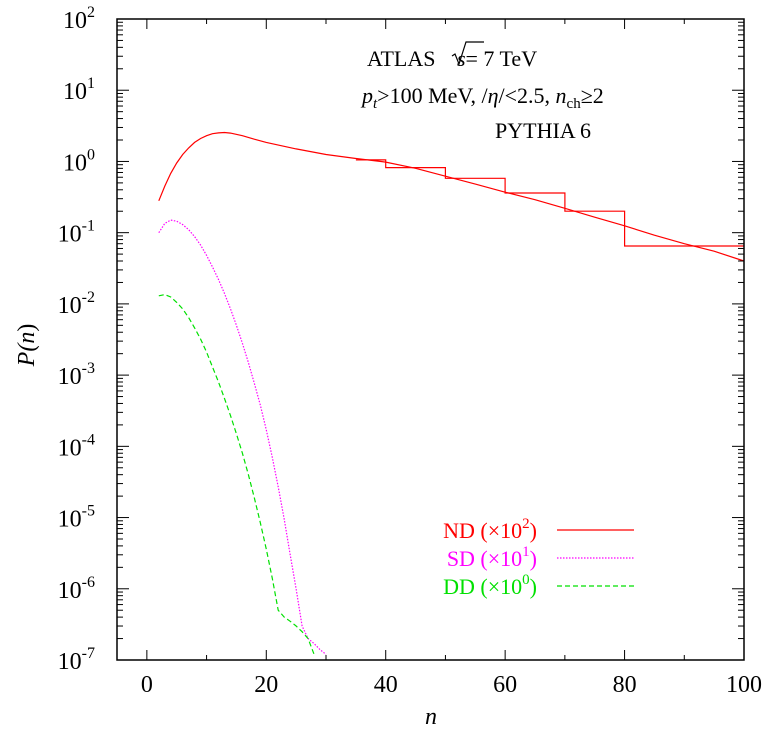  What do you see at coordinates (79, 161) in the screenshot?
I see `y-tick-label: 10⁰` at bounding box center [79, 161].